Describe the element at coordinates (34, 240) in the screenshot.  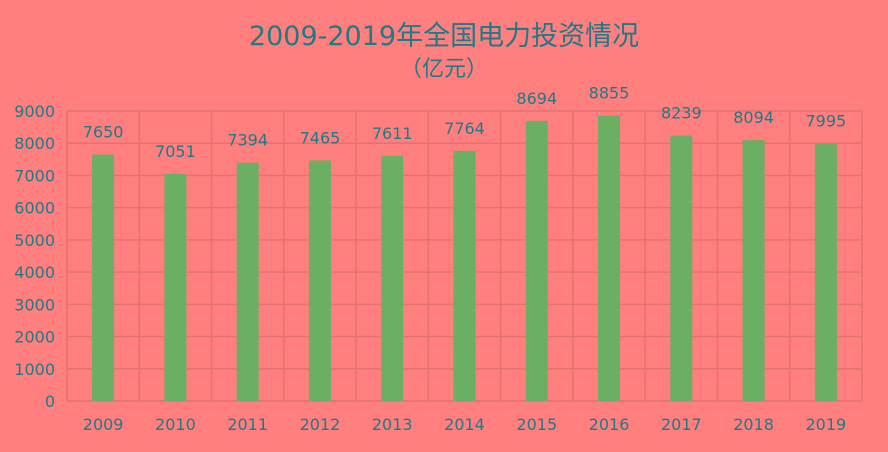
I see `y-tick-label: 5000` at that location.